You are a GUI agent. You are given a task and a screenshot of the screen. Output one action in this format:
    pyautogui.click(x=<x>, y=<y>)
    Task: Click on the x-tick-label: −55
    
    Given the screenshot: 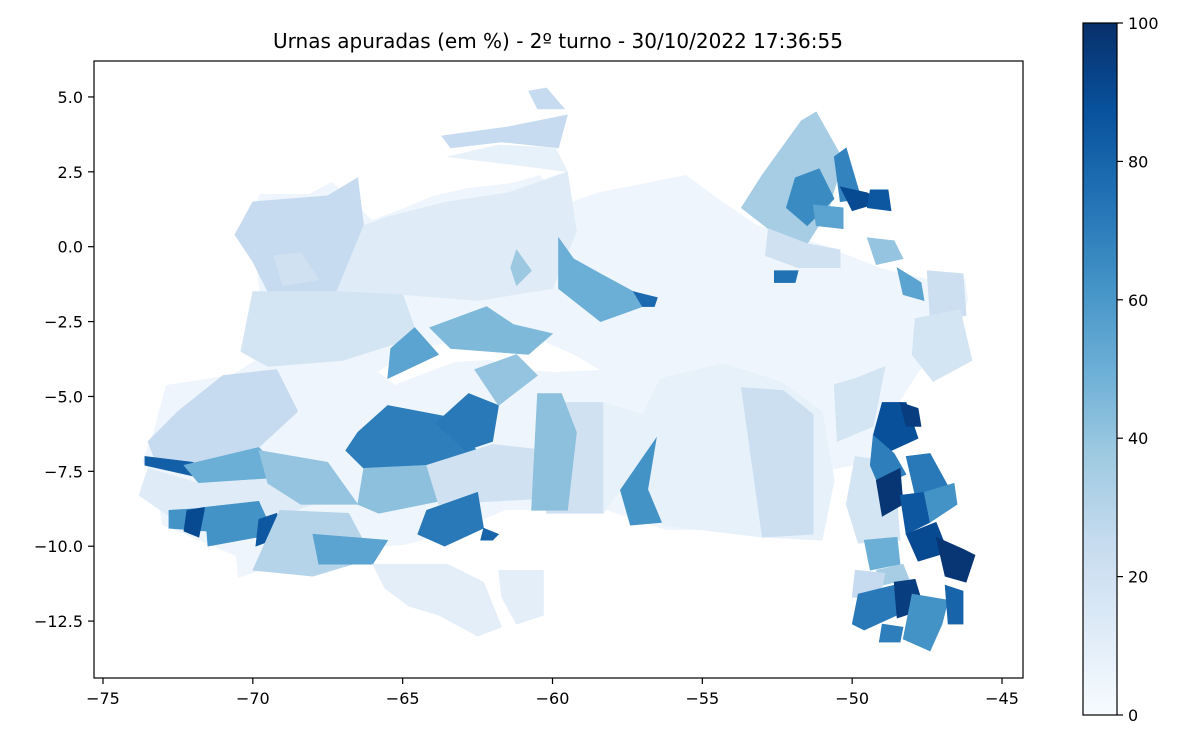 What is the action you would take?
    pyautogui.click(x=702, y=698)
    